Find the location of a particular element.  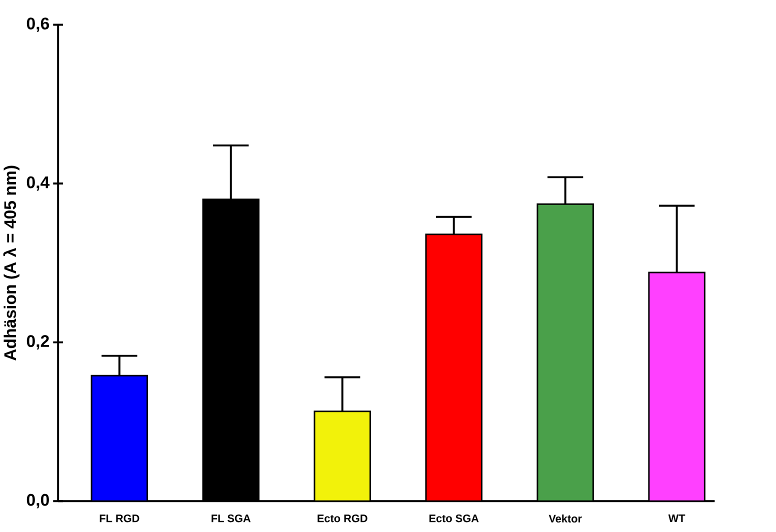

y-tick-label: 0,6 is located at coordinates (38, 25).